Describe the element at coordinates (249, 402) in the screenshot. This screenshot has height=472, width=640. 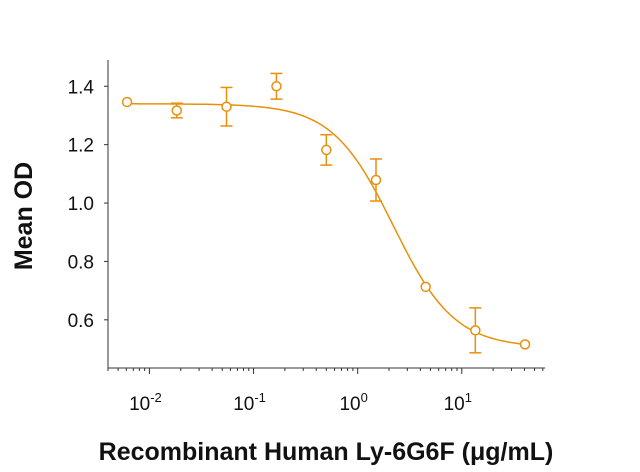
I see `x-tick-label: 10⁻¹` at that location.